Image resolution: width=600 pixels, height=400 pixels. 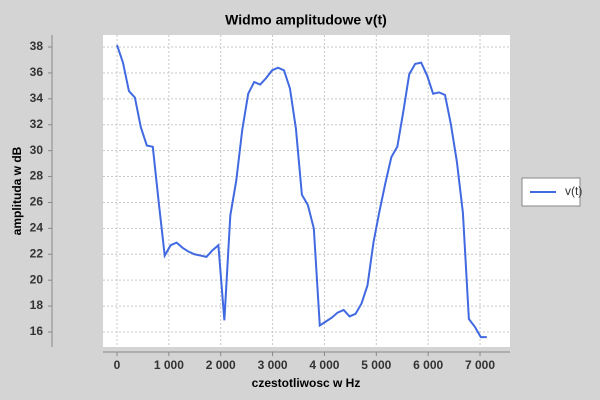 I want to click on y-tick-label: 24, so click(x=37, y=228).